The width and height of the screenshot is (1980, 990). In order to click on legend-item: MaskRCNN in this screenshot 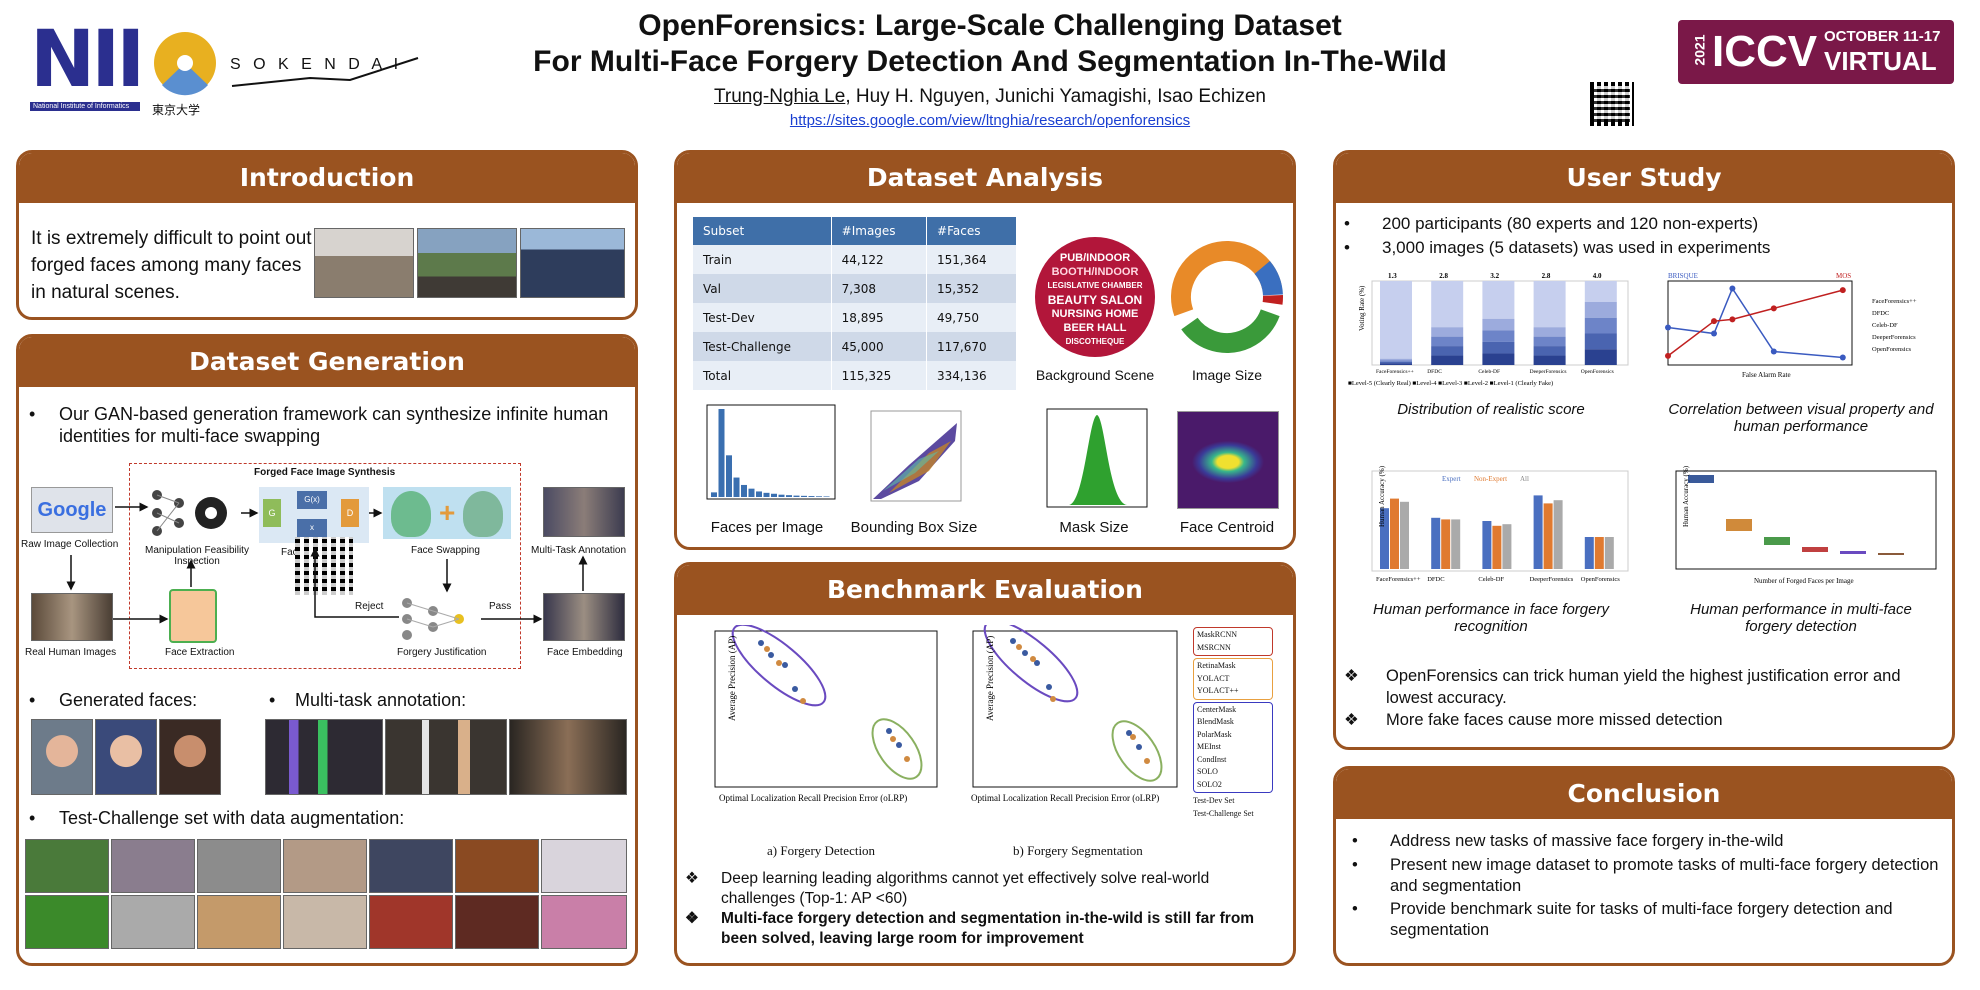, I will do `click(1217, 634)`.